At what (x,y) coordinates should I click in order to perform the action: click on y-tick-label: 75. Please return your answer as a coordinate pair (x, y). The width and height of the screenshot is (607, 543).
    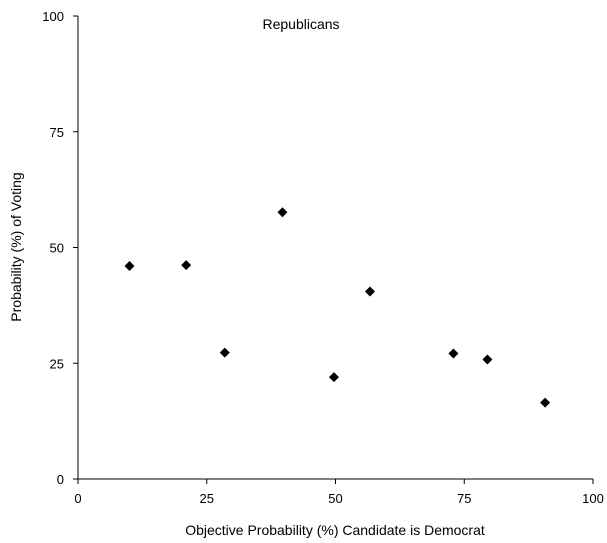
    Looking at the image, I should click on (57, 132).